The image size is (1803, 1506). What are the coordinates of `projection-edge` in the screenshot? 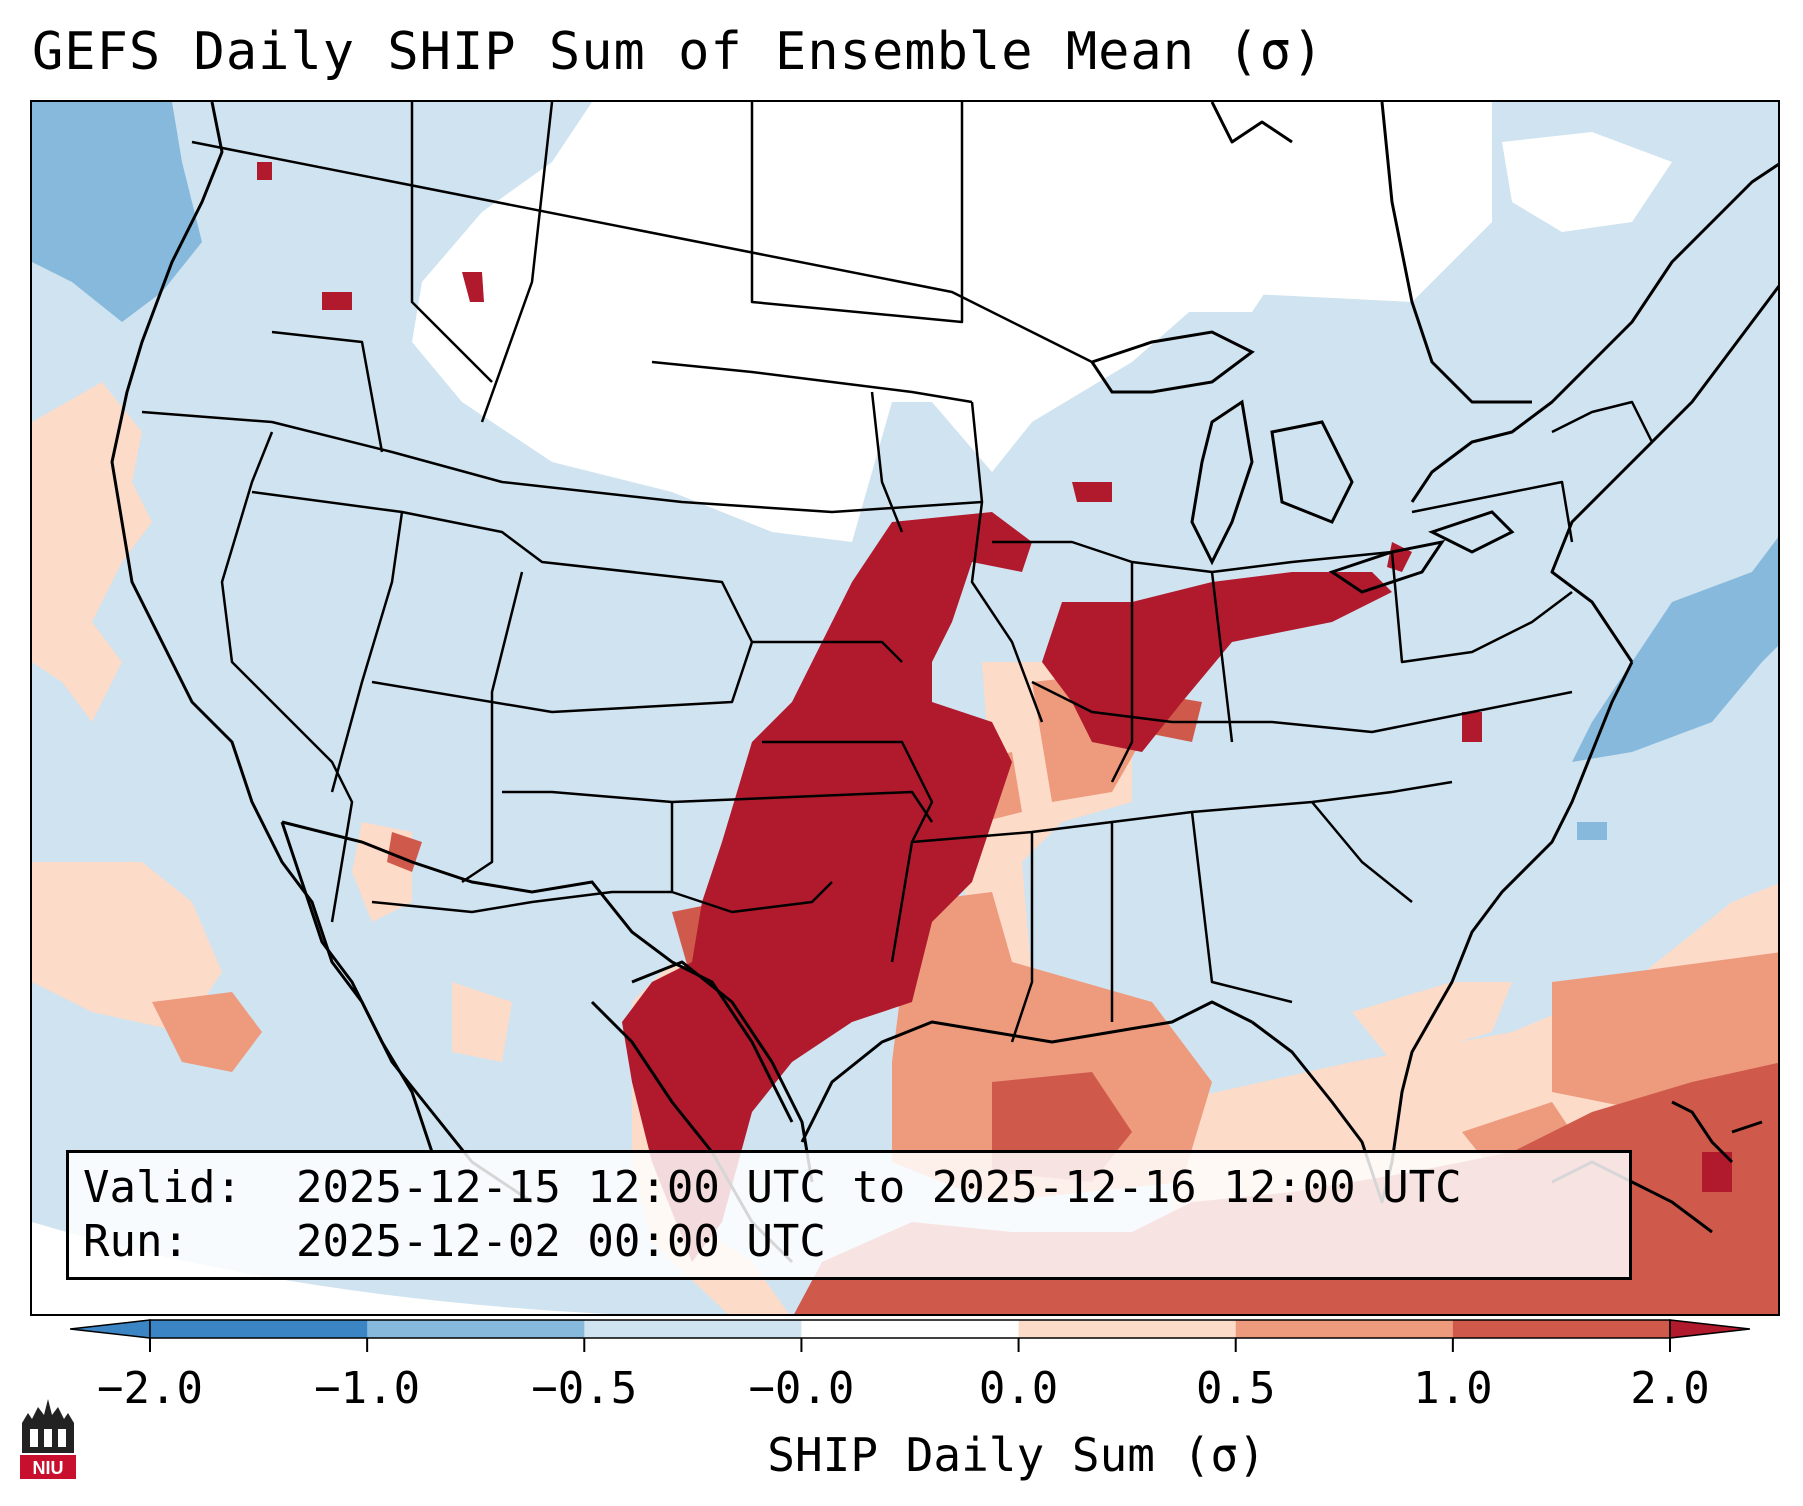 It's located at (320, 1268).